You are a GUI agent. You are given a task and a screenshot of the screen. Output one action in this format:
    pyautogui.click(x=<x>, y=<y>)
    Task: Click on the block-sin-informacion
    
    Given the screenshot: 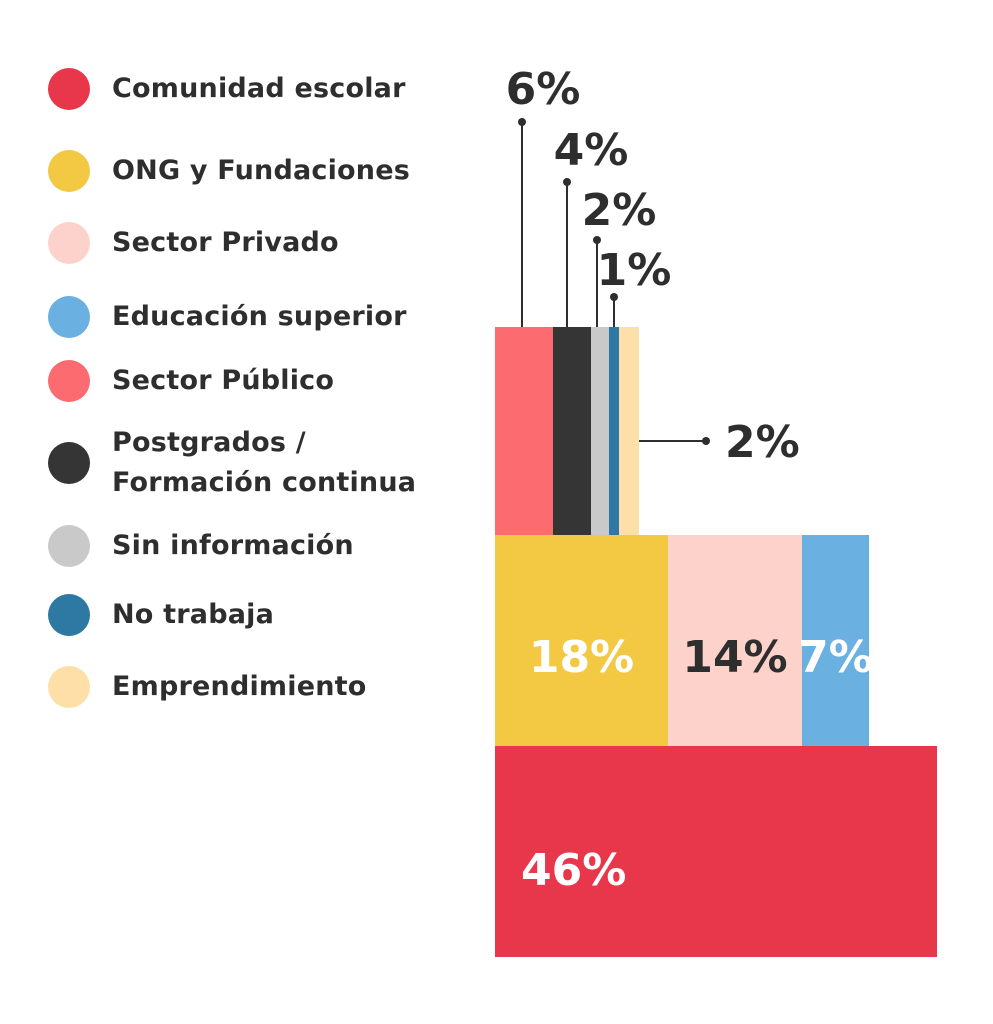 What is the action you would take?
    pyautogui.click(x=600, y=431)
    